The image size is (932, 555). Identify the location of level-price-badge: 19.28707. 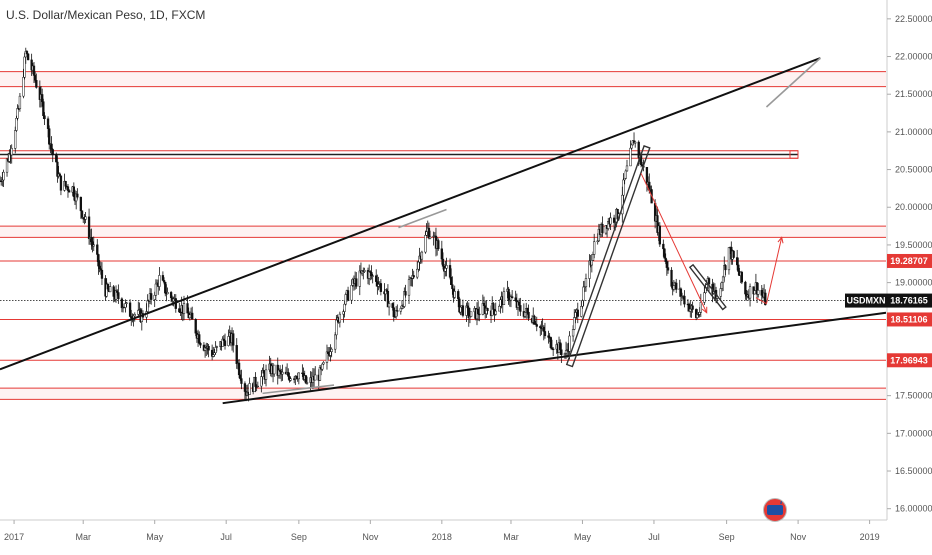
(909, 260).